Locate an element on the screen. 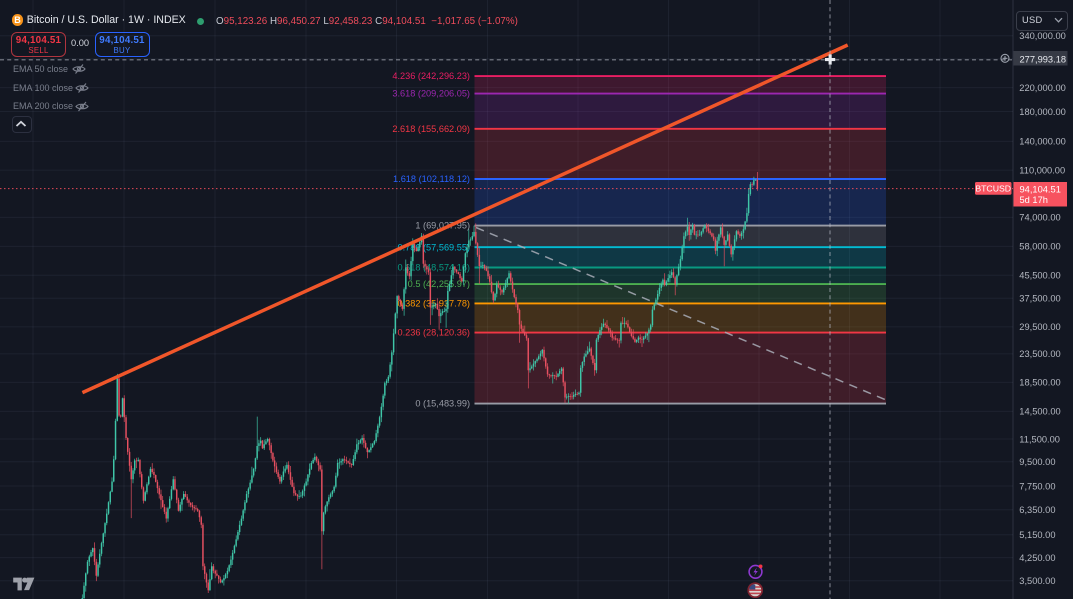  svg-text: 5,150.00 is located at coordinates (1037, 535).